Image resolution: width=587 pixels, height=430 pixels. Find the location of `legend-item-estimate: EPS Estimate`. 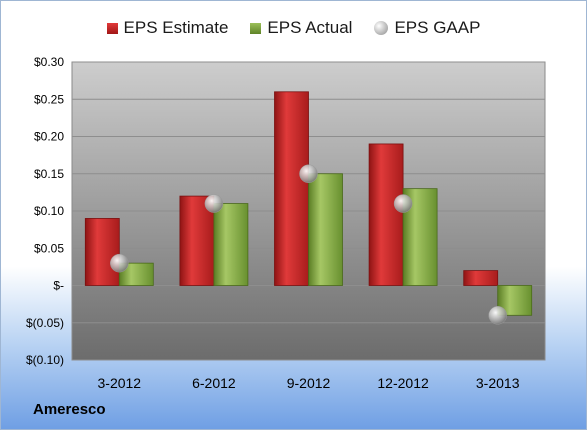

legend-item-estimate: EPS Estimate is located at coordinates (167, 28).